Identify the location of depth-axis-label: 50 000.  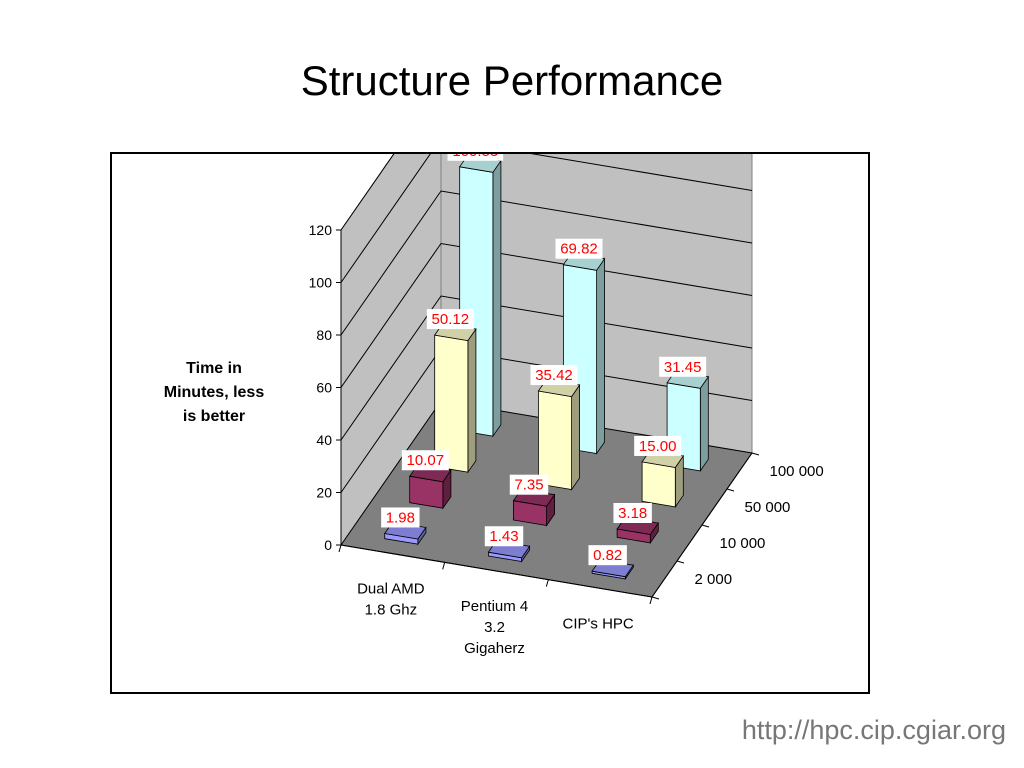
(768, 507).